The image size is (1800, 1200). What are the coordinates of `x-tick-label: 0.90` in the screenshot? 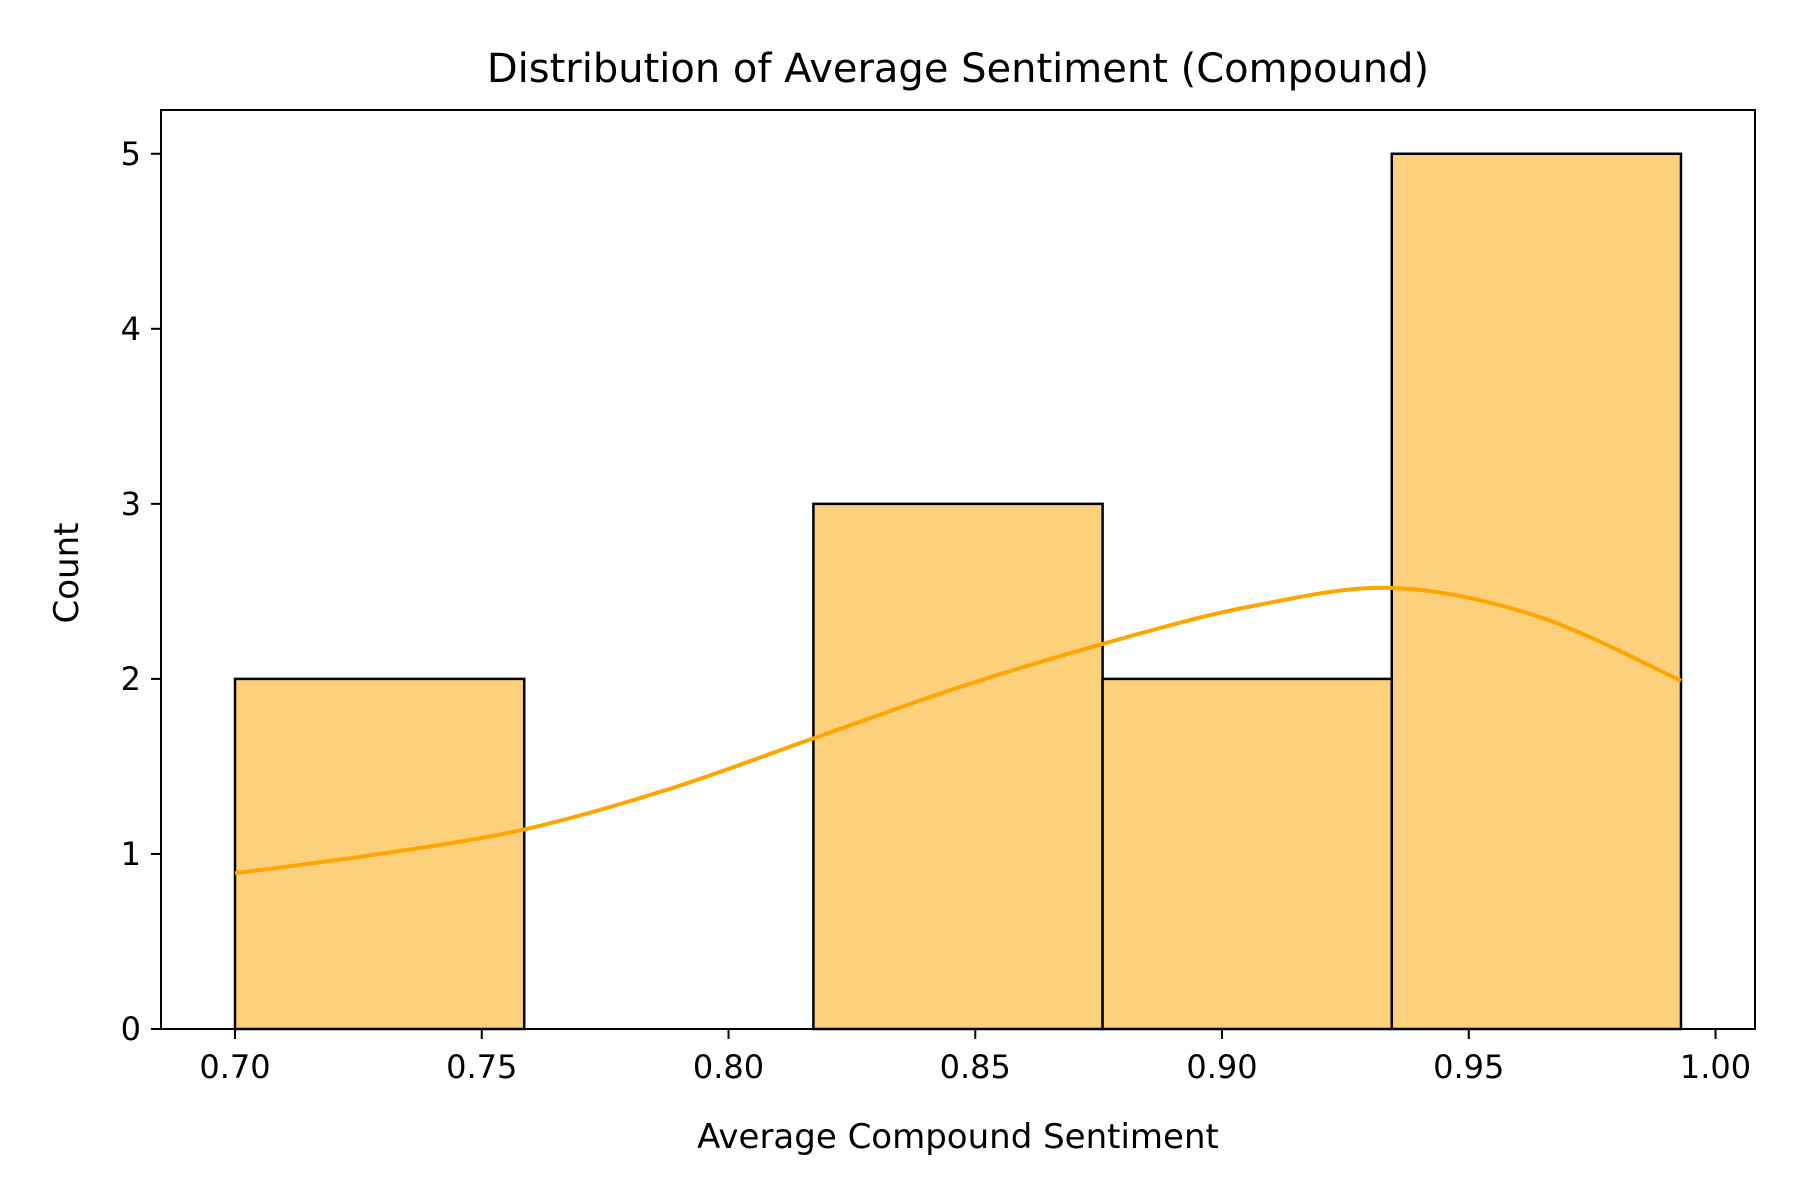 It's located at (1221, 1067).